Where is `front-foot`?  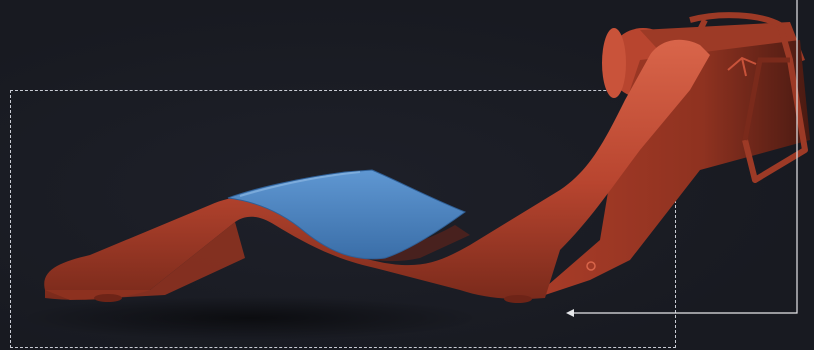
front-foot is located at coordinates (108, 298).